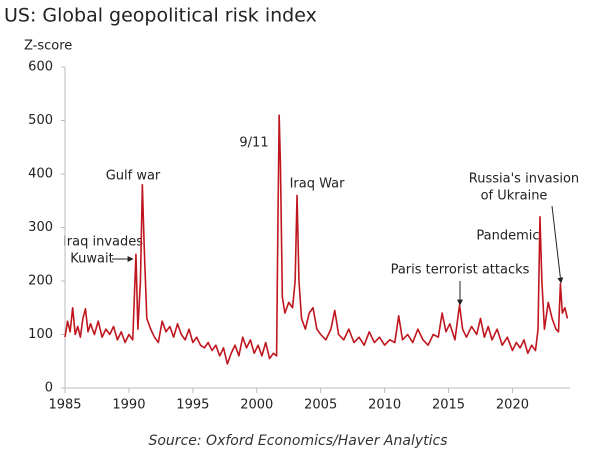 The height and width of the screenshot is (457, 593). What do you see at coordinates (384, 405) in the screenshot?
I see `x-tick-label: 2010` at bounding box center [384, 405].